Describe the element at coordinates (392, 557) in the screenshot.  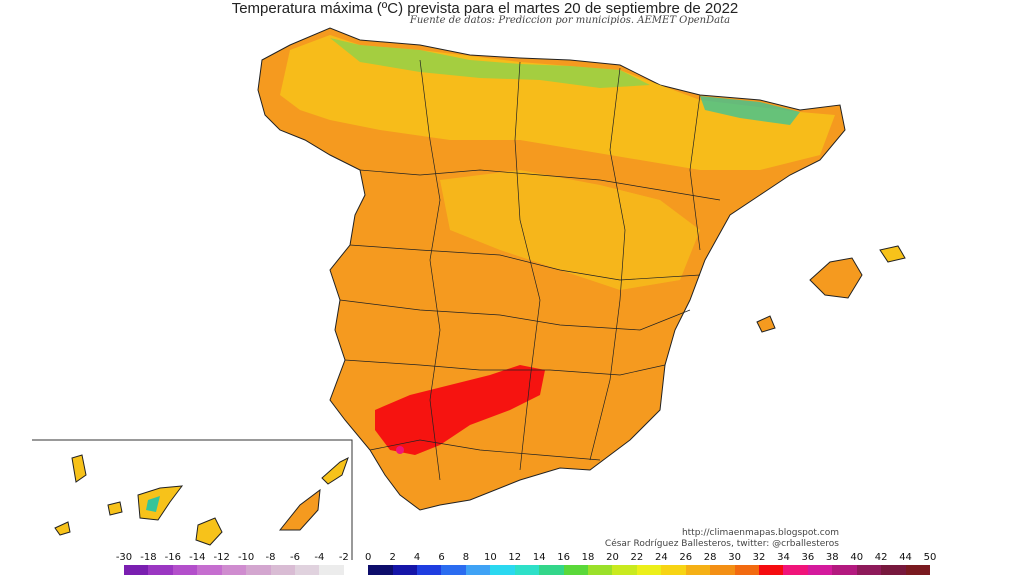
I see `legend-label: 2` at that location.